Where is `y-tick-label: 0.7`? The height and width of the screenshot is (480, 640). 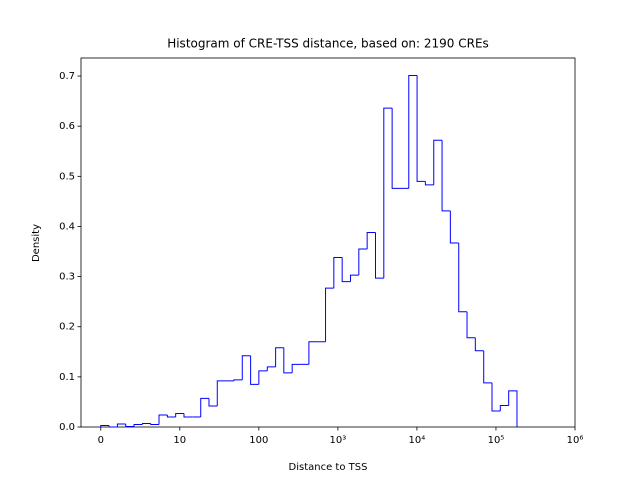
y-tick-label: 0.7 is located at coordinates (67, 76).